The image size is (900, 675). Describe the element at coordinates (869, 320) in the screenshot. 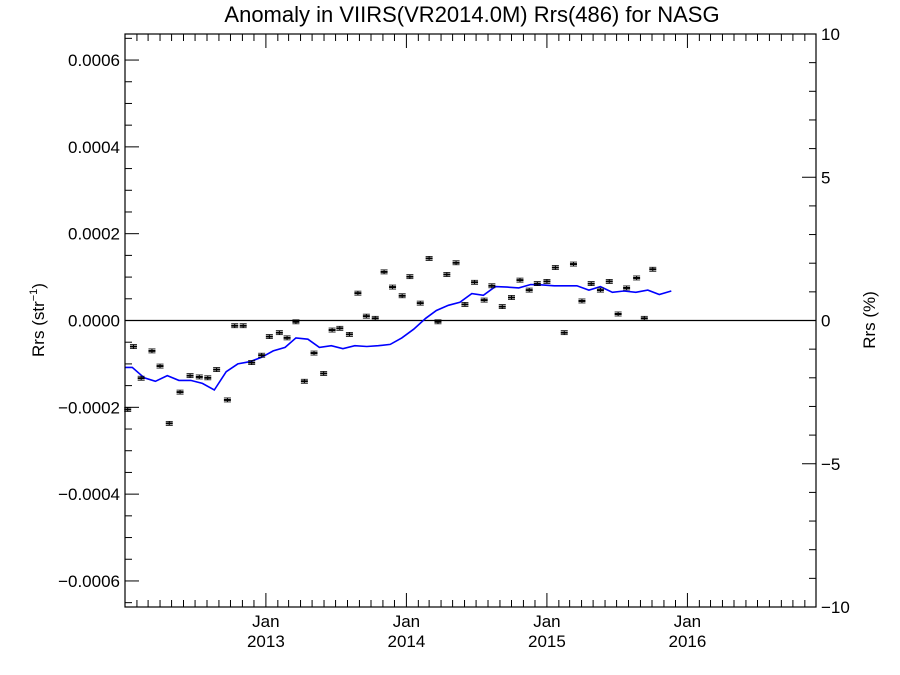

I see `y-axis-label-right: Rrs (%)` at that location.